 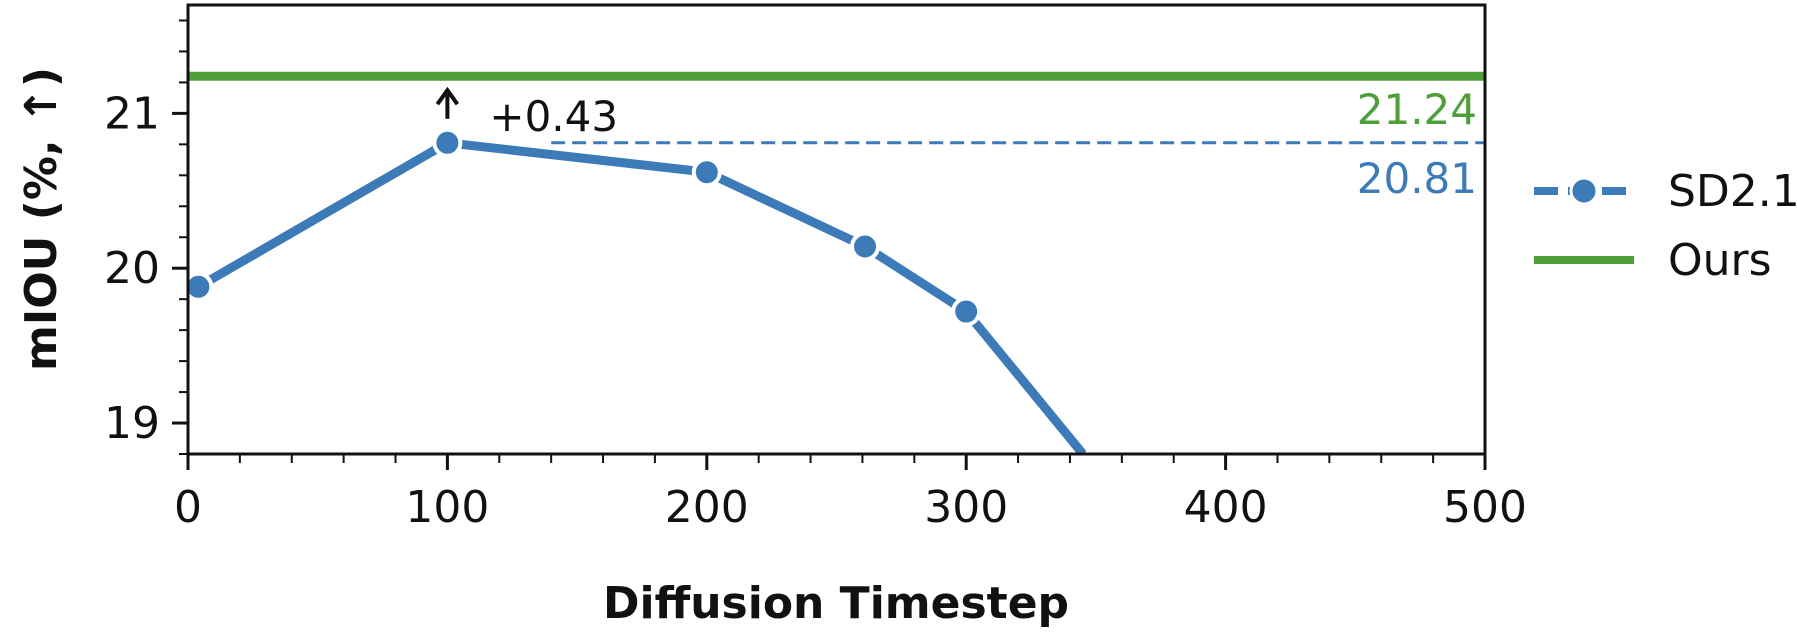 I want to click on x-tick-label-500: 500, so click(x=1485, y=507).